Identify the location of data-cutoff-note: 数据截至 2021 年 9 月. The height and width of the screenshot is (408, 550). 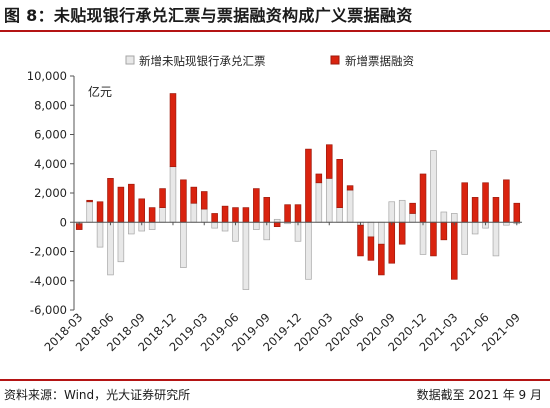
(479, 395).